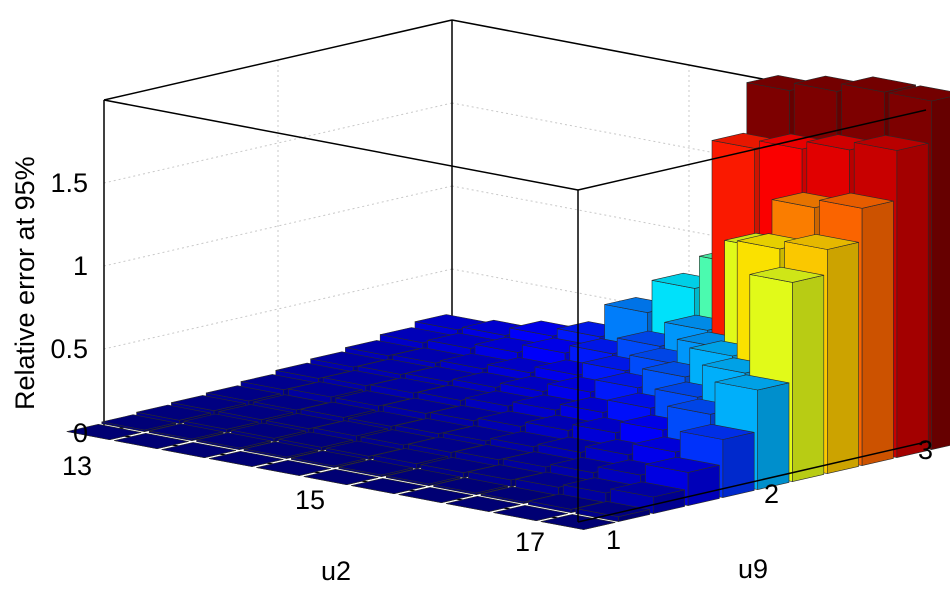 This screenshot has height=591, width=950. I want to click on z-tick-label-1: 0.5, so click(69, 349).